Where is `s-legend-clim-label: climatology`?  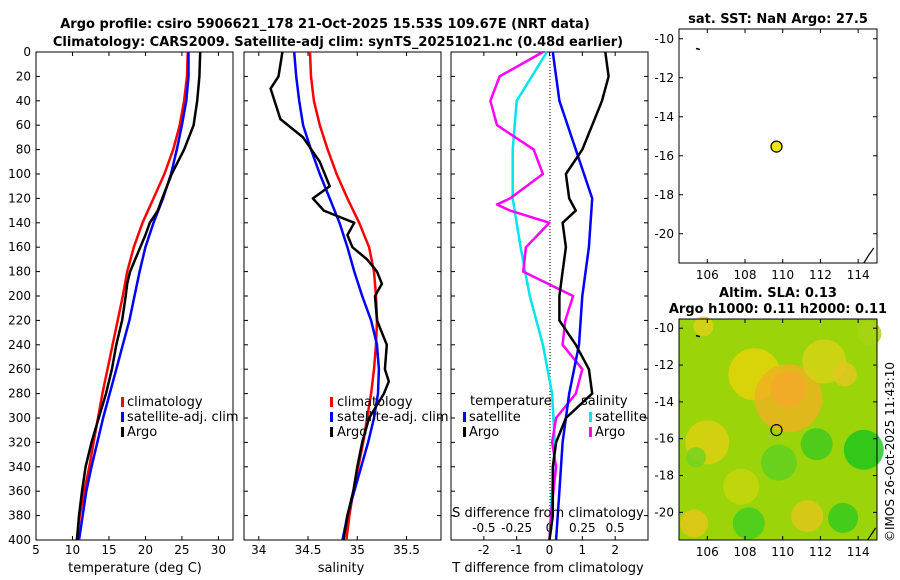 s-legend-clim-label: climatology is located at coordinates (375, 402).